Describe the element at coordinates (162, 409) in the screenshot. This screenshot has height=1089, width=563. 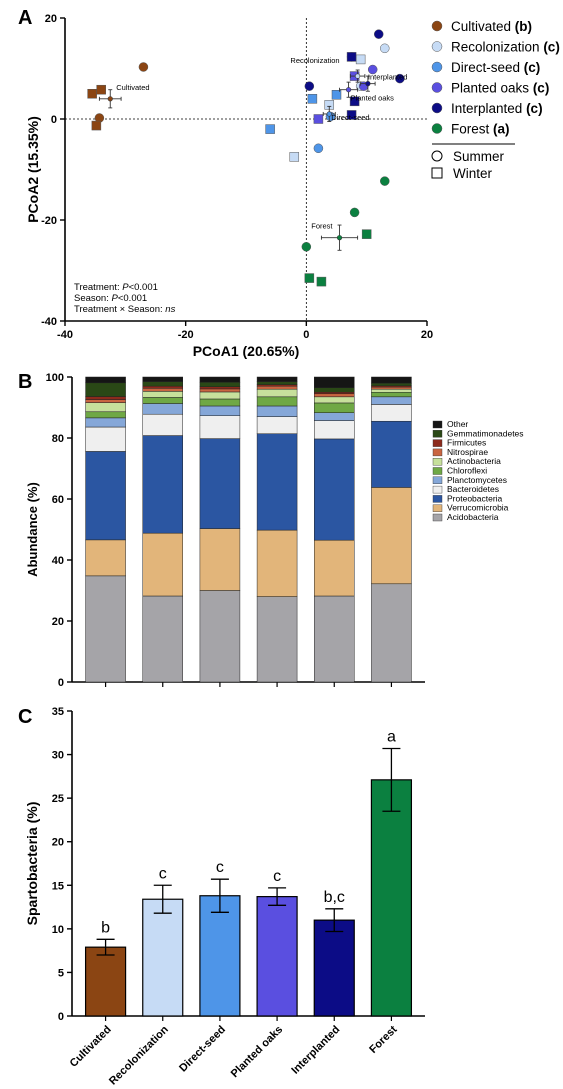
I see `bar-segment-planctomycetes-recolonization` at that location.